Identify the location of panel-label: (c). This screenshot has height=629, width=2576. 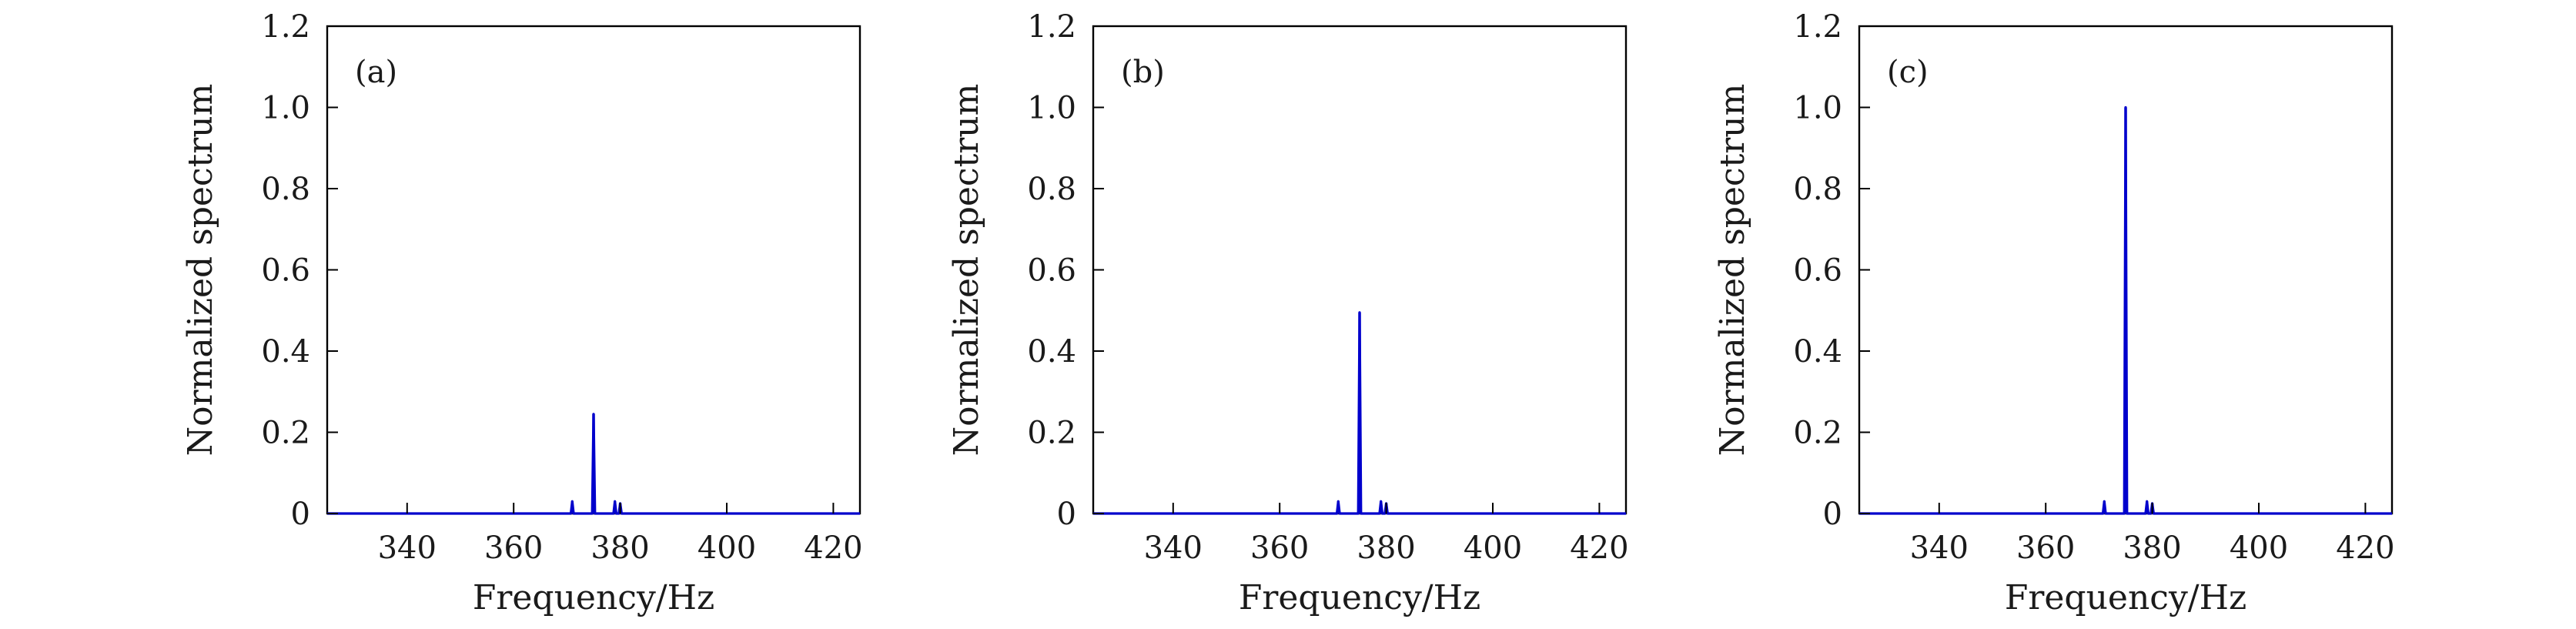
(1908, 72).